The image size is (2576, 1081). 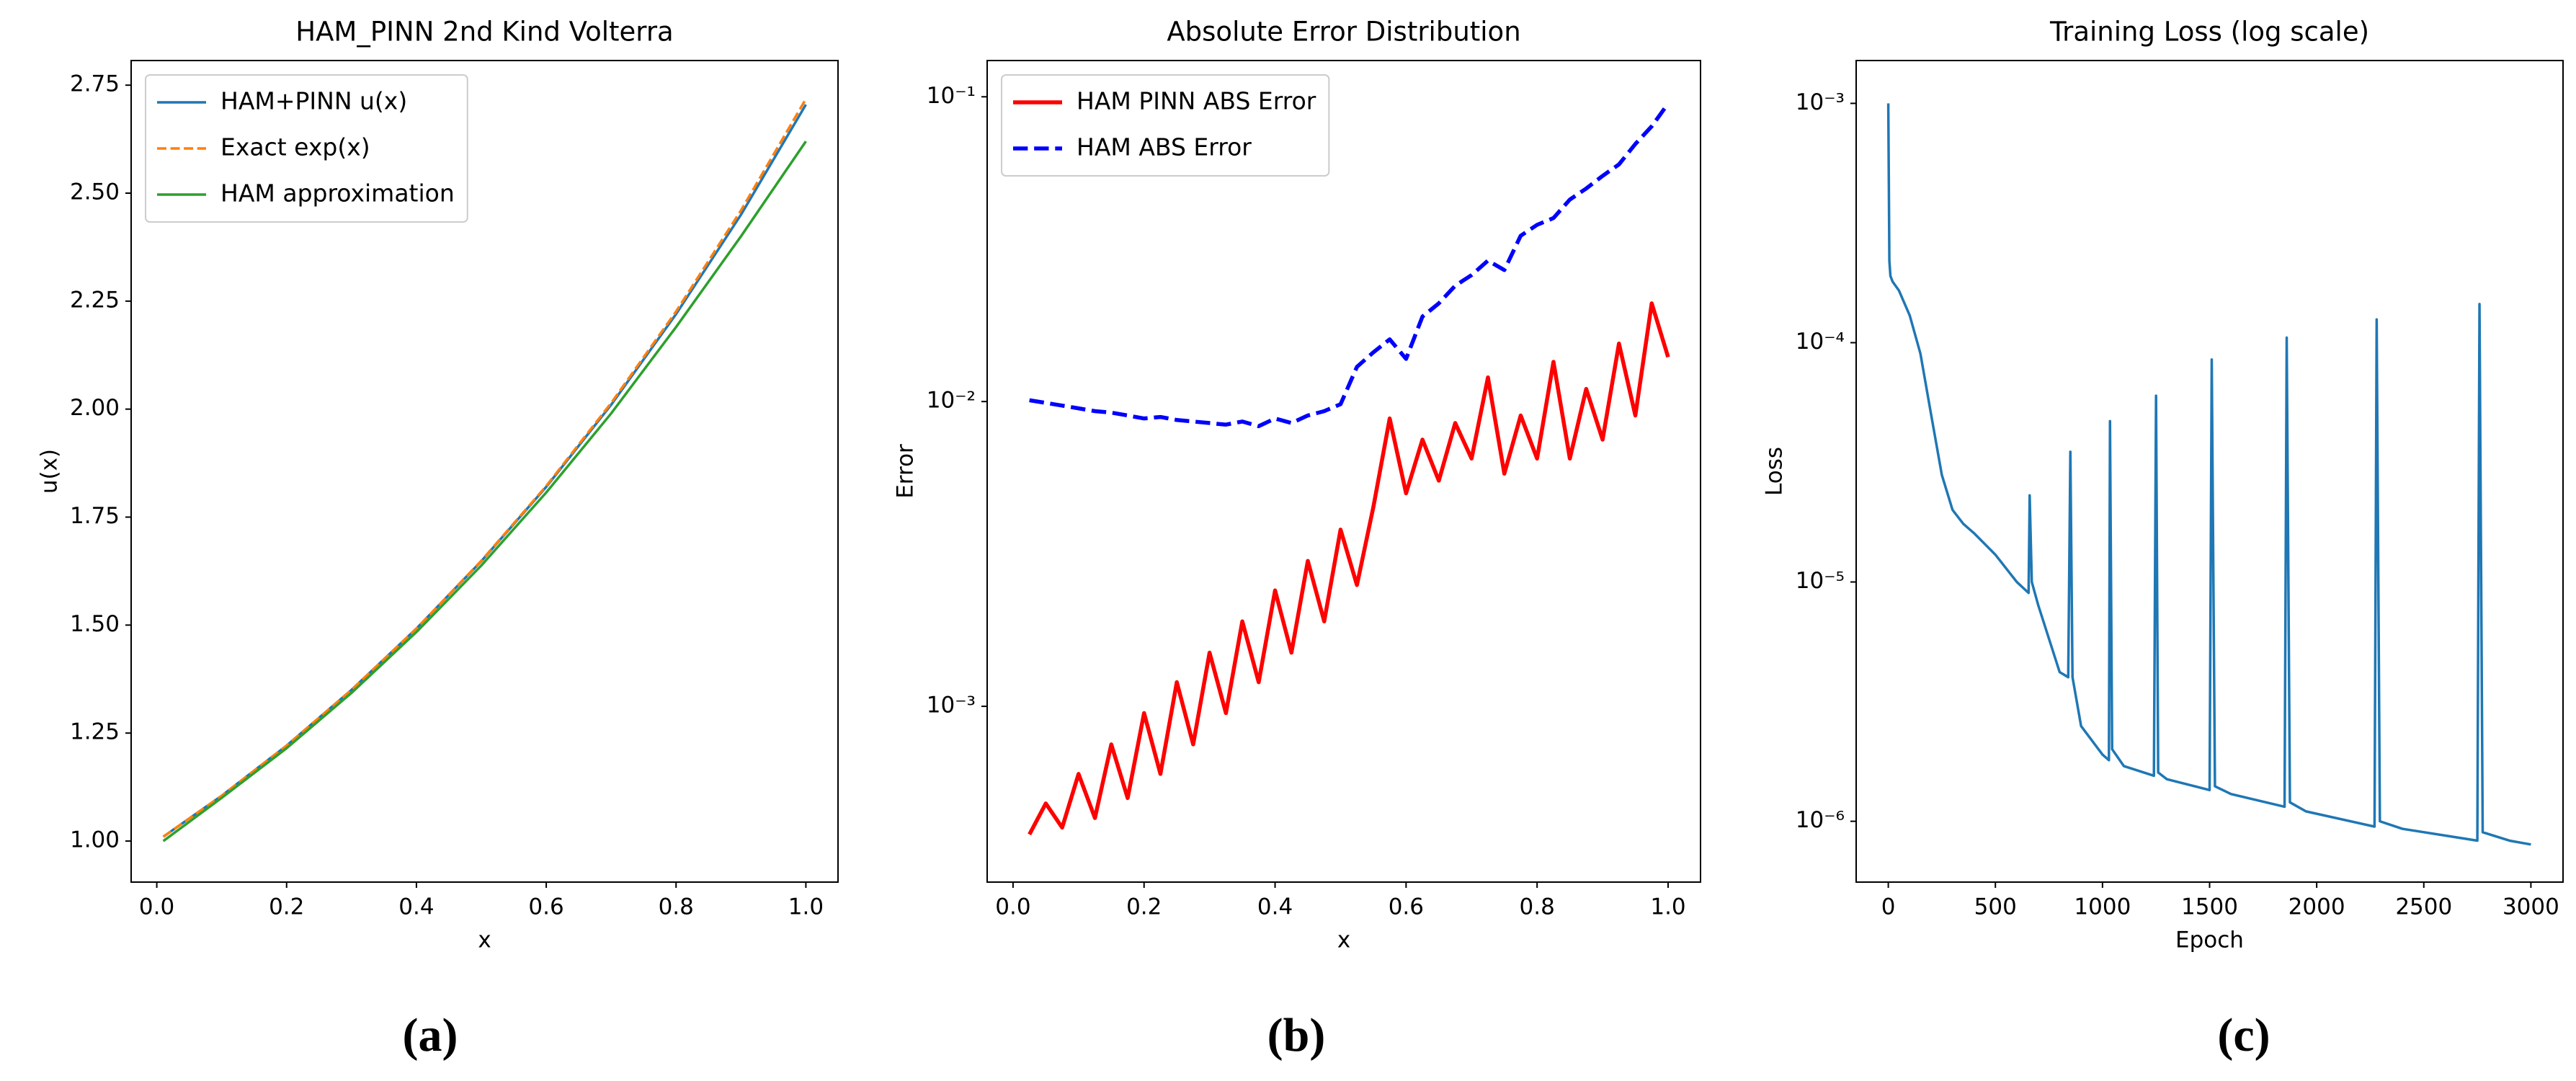 I want to click on legend-label: HAM+PINN u(x), so click(x=313, y=101).